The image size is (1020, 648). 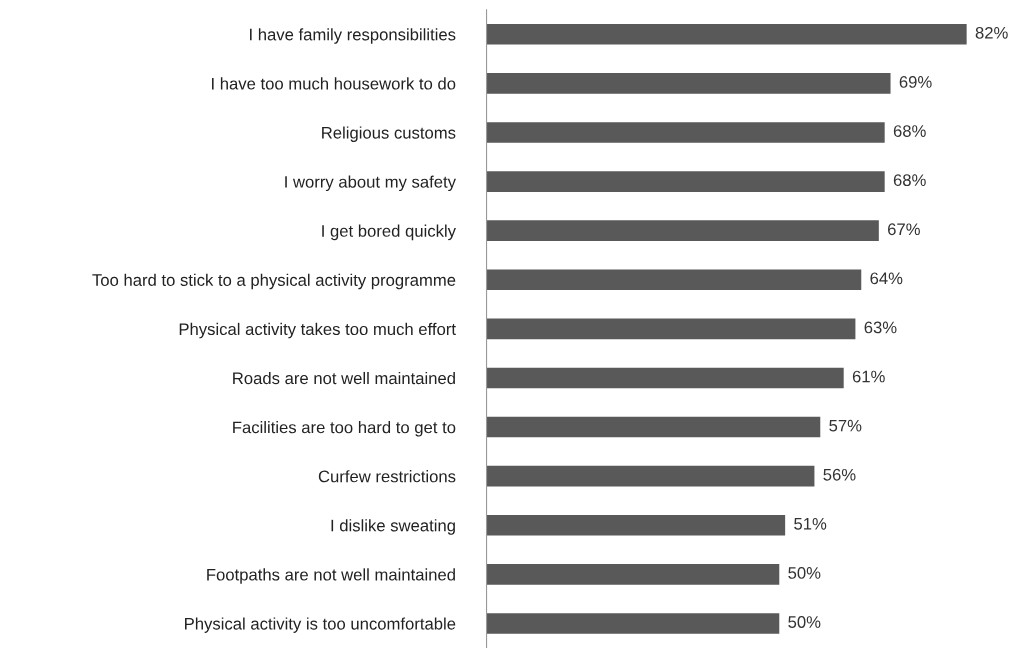 I want to click on y-tick-label: Roads are not well maintained, so click(x=344, y=378).